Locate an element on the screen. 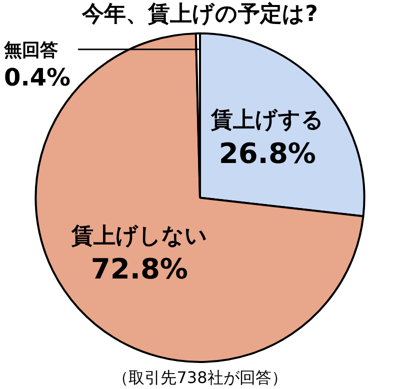  slice-label: 賃上げしない is located at coordinates (139, 236).